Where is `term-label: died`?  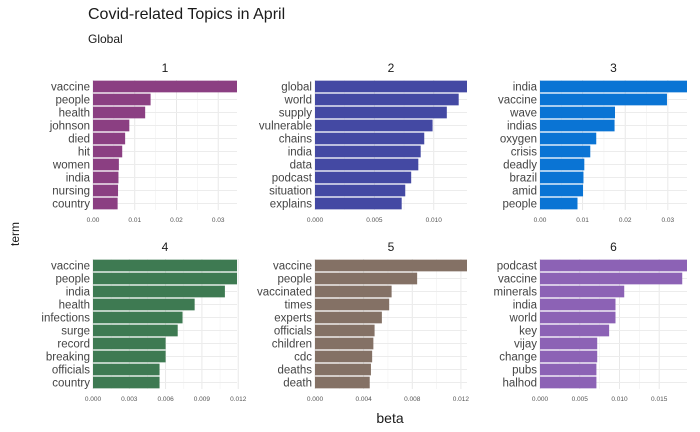
term-label: died is located at coordinates (79, 140).